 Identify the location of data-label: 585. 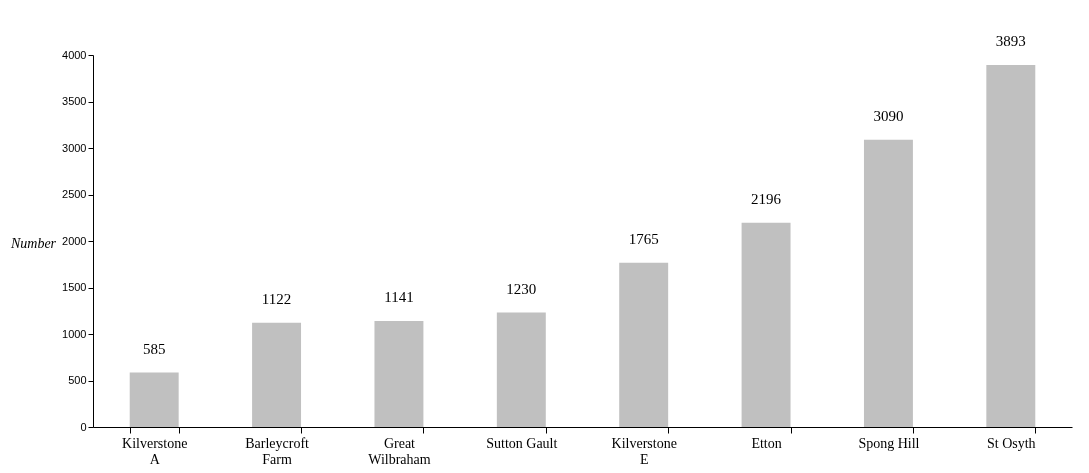
(154, 348).